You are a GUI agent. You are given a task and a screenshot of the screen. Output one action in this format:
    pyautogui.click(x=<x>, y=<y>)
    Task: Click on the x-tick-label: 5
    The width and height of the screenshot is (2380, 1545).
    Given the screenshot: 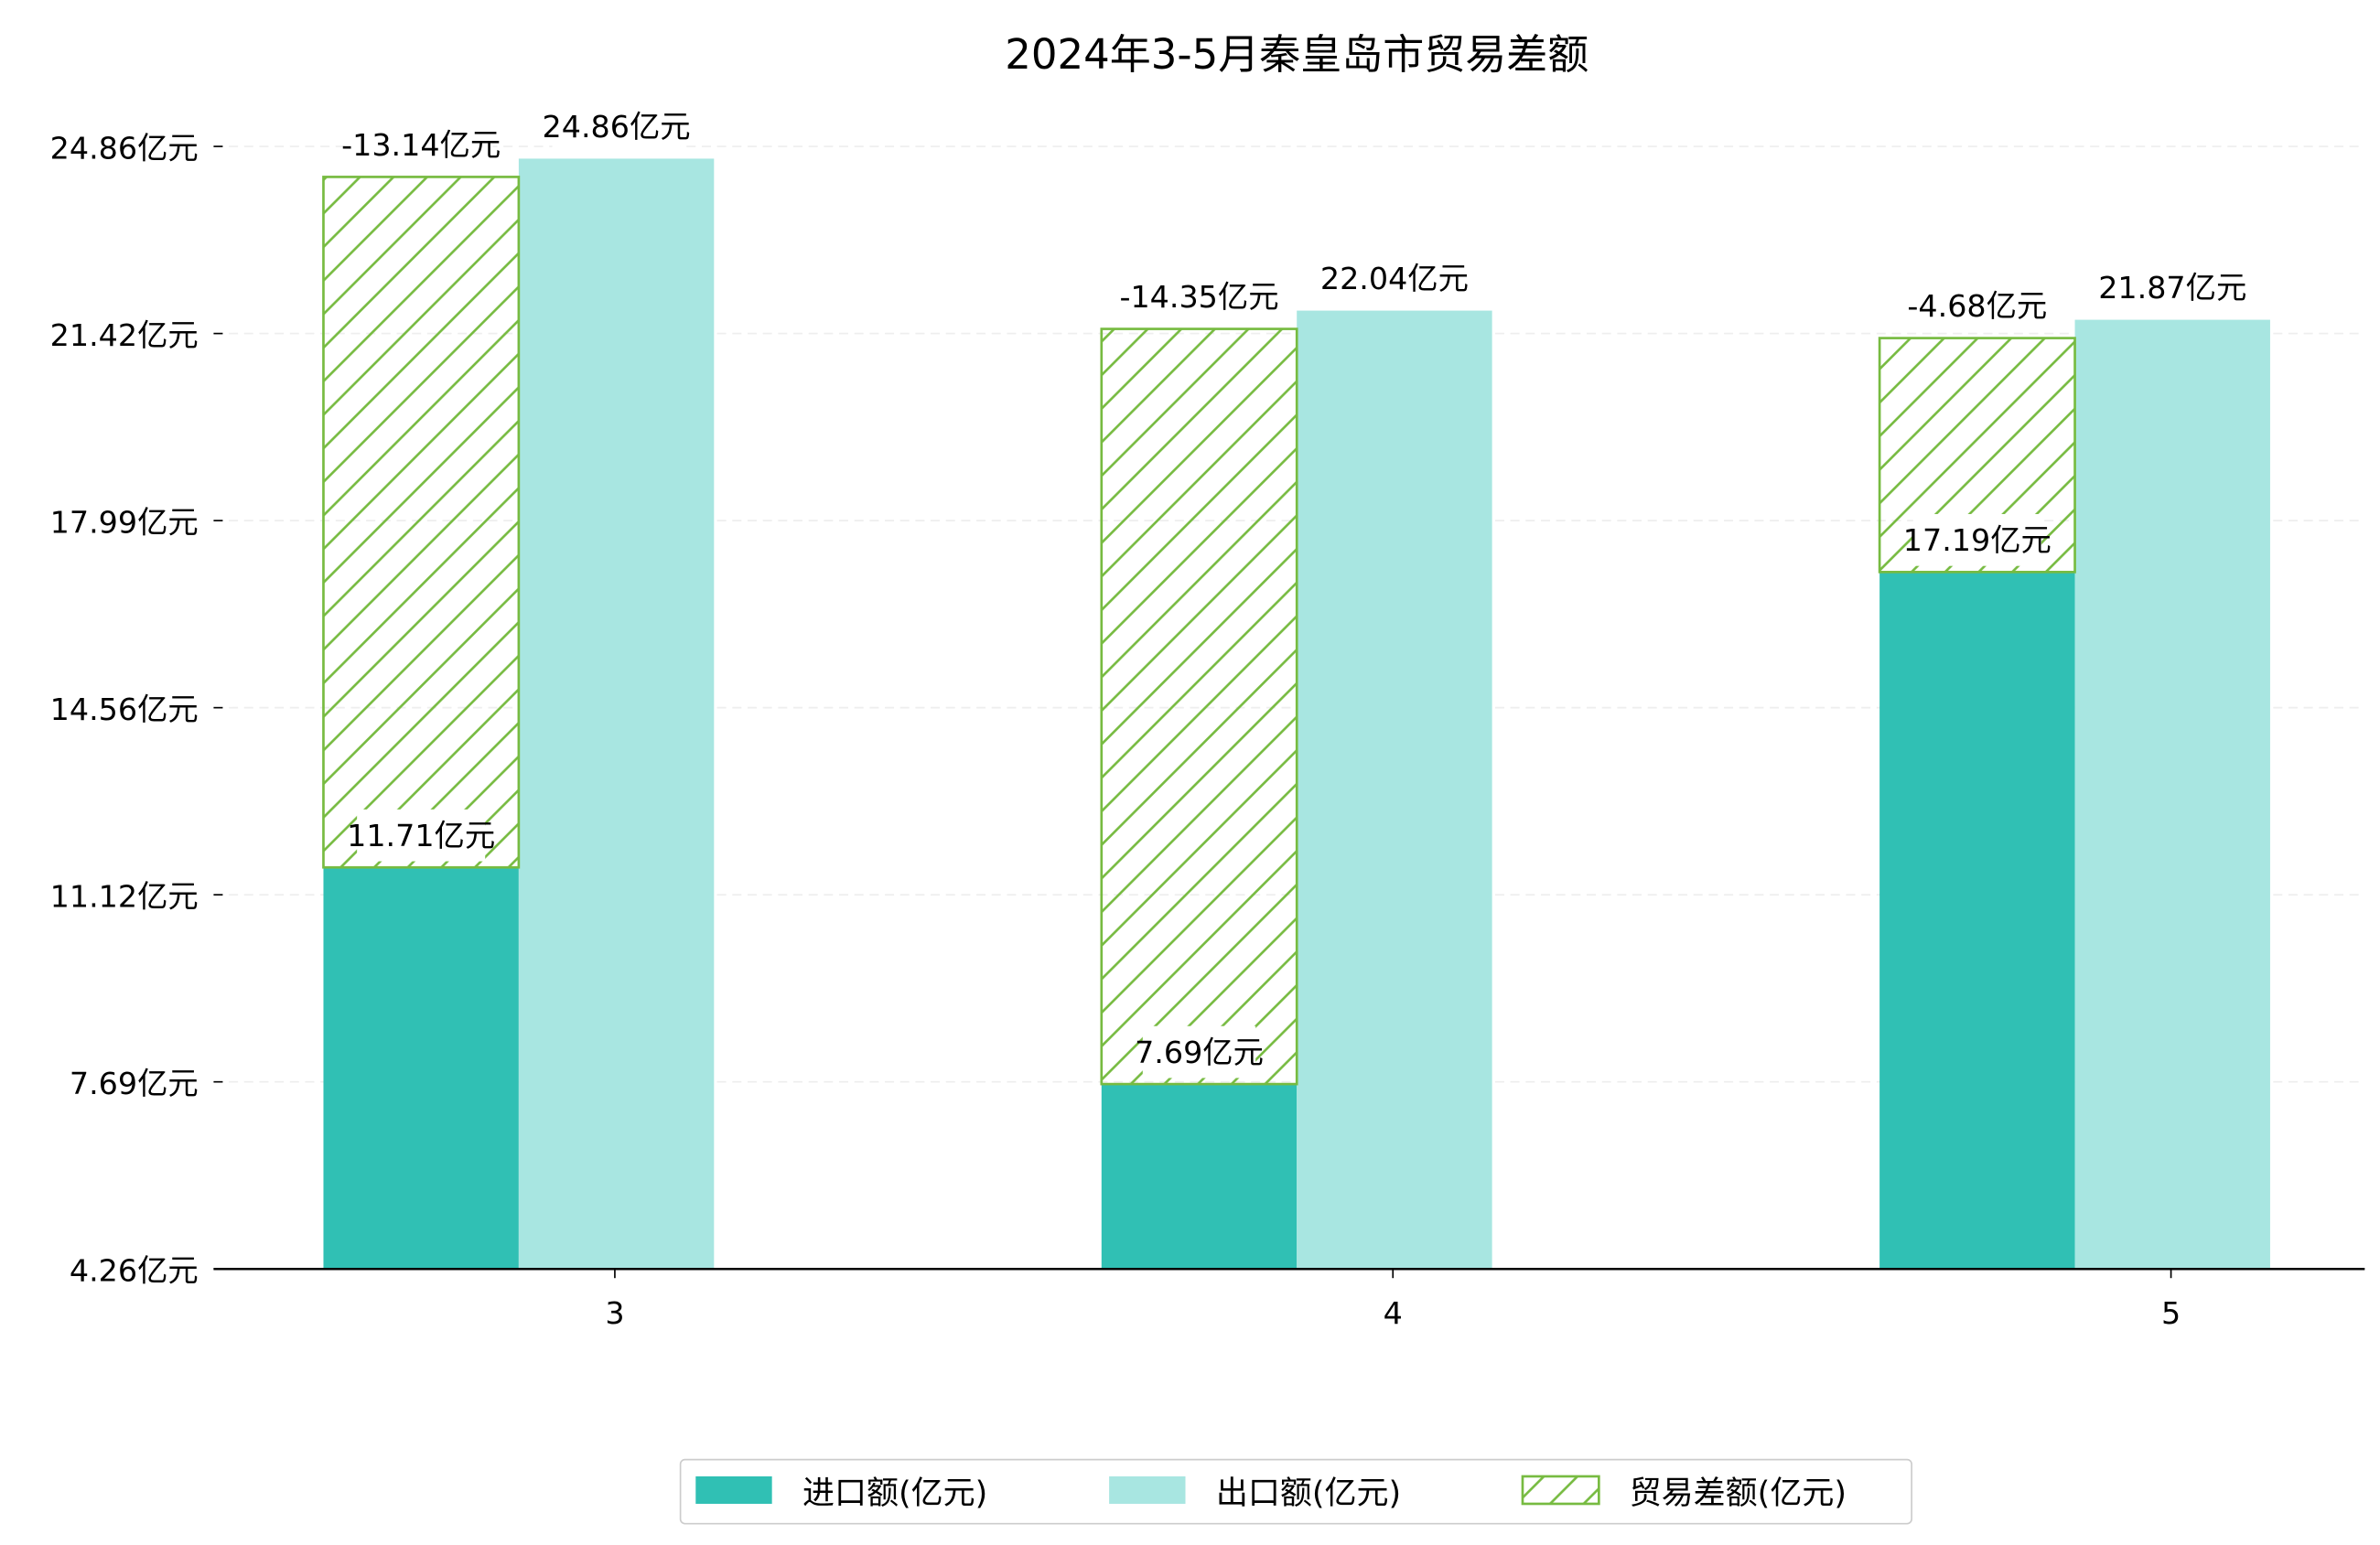 What is the action you would take?
    pyautogui.click(x=2171, y=1313)
    